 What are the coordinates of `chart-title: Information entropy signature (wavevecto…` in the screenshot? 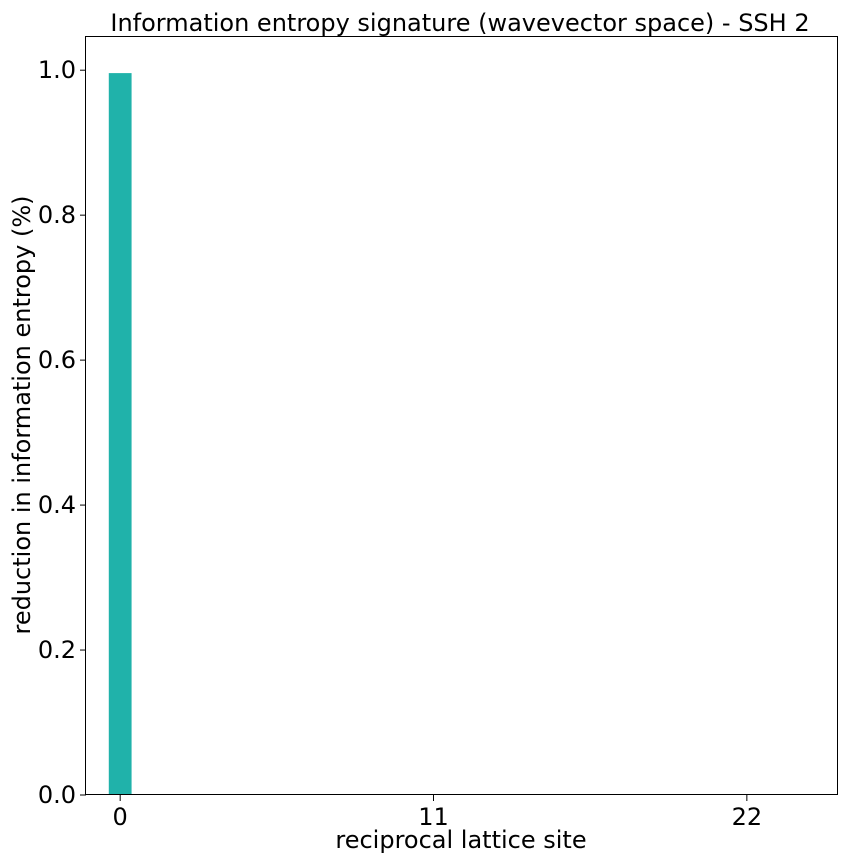 It's located at (459, 23).